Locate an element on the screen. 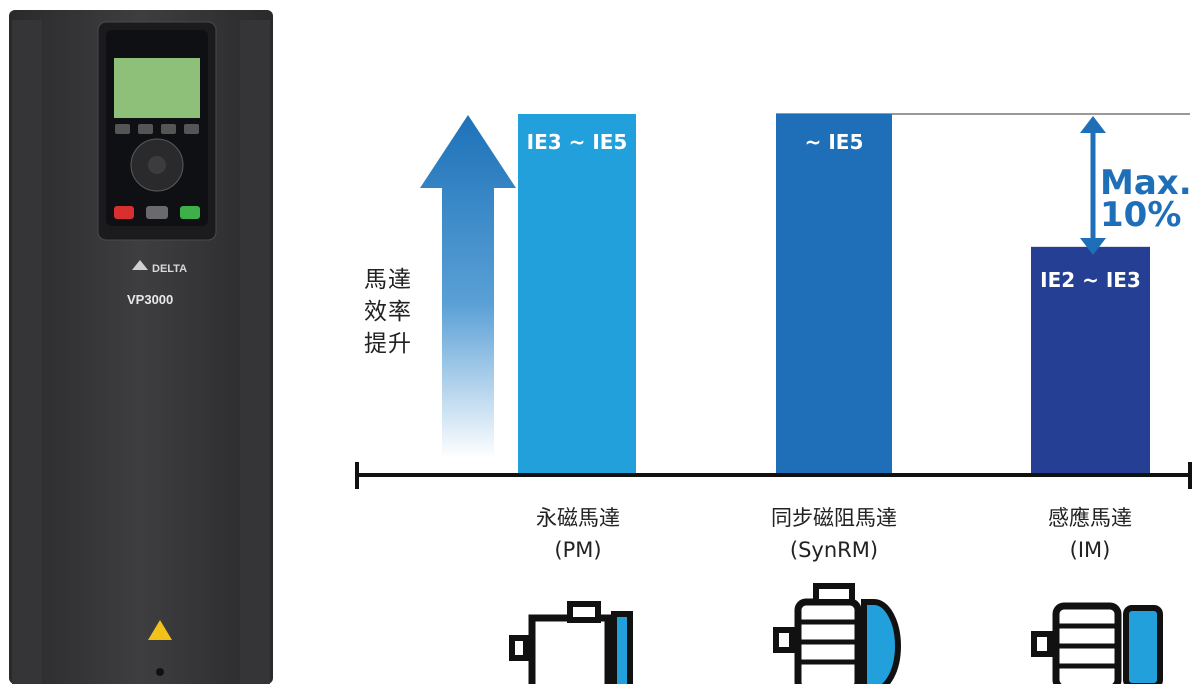 Image resolution: width=1201 pixels, height=684 pixels. category-name-im: 感應馬達 is located at coordinates (1090, 518).